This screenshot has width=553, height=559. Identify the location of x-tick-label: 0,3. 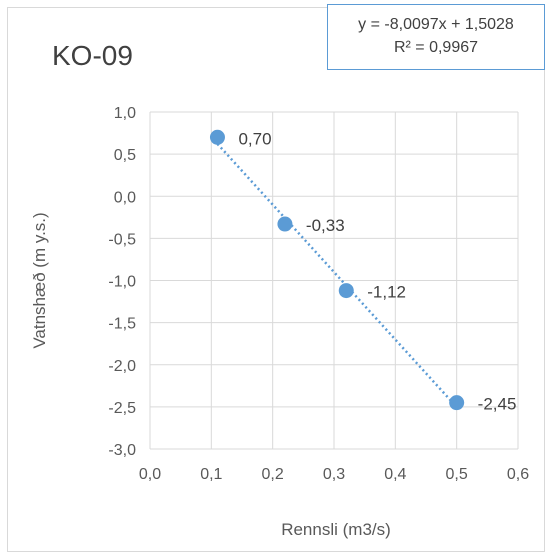
(334, 474).